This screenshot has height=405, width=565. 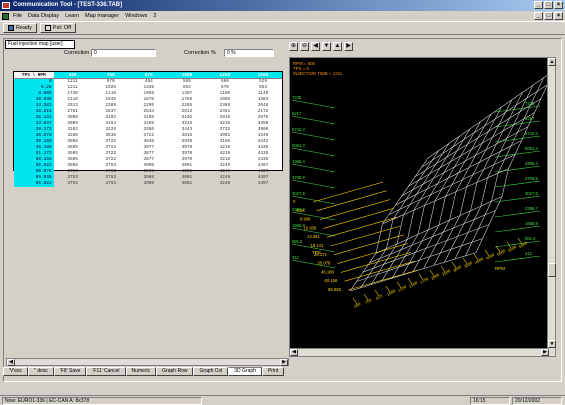 I want to click on table-cell: 2637, so click(x=110, y=111).